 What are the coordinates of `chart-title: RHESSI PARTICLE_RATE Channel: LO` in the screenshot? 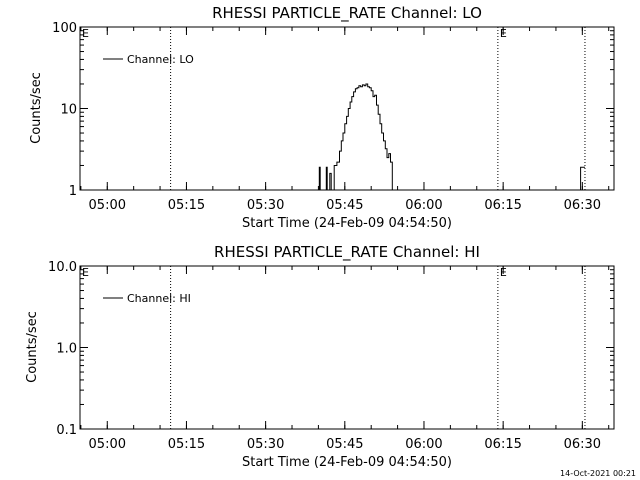 It's located at (347, 13).